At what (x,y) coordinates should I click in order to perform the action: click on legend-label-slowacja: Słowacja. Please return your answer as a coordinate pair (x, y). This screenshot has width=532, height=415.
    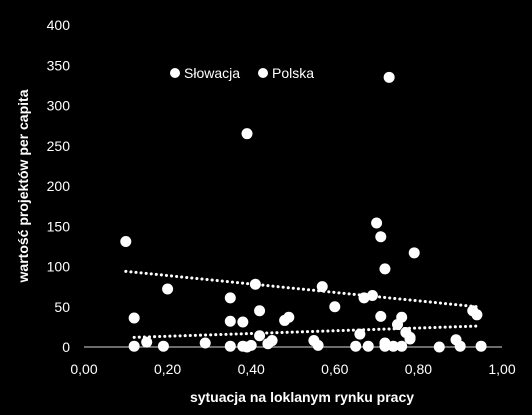
    Looking at the image, I should click on (212, 73).